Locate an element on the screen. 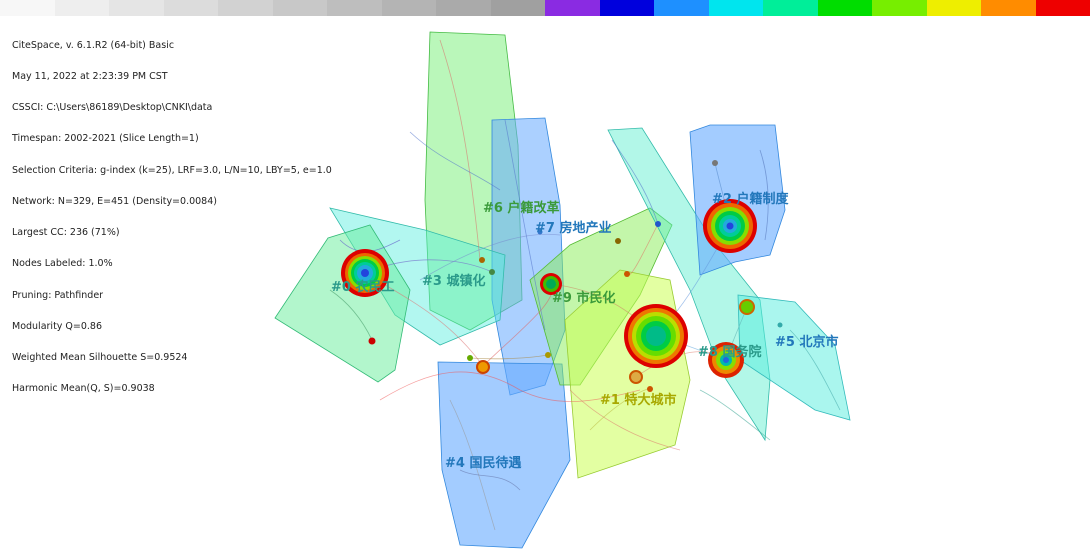  info-line: CSSCI: C:\Users\86189\Desktop\CNKI\data is located at coordinates (112, 108).